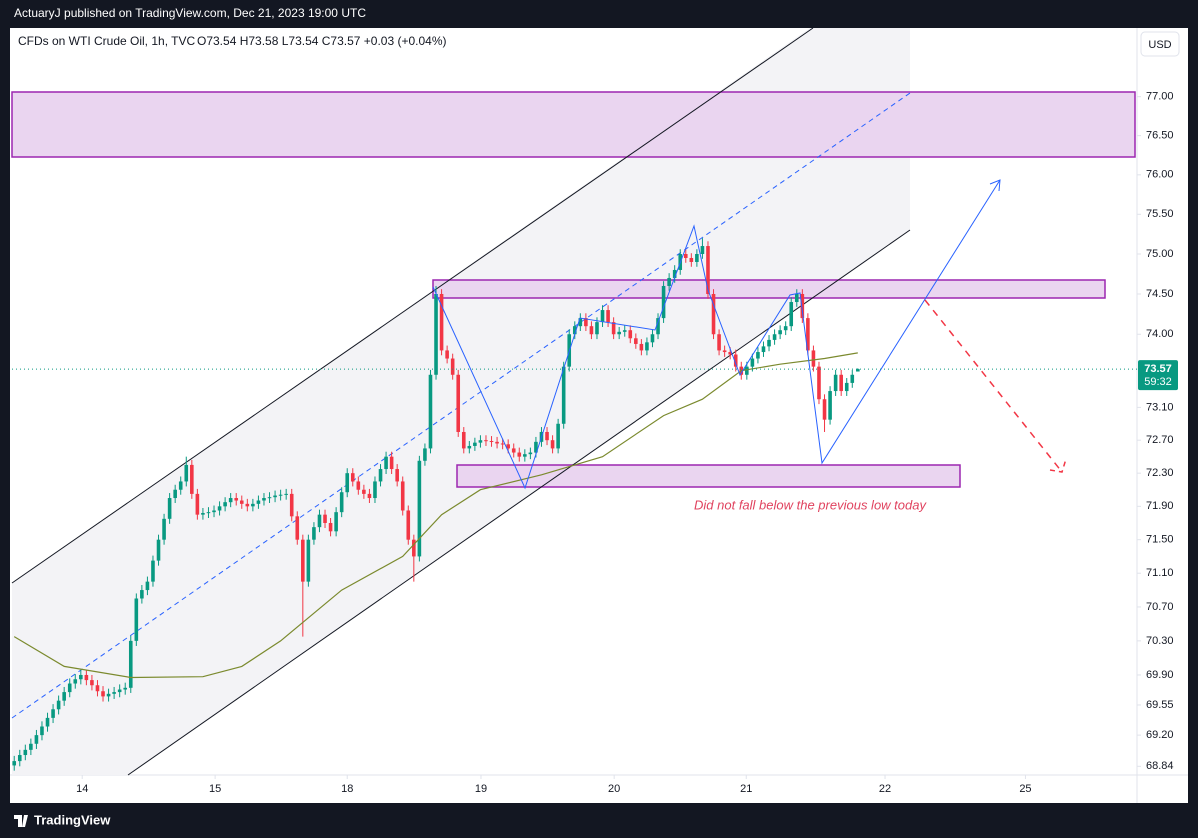 The height and width of the screenshot is (838, 1198). Describe the element at coordinates (82, 789) in the screenshot. I see `x-tick-label: 14` at that location.